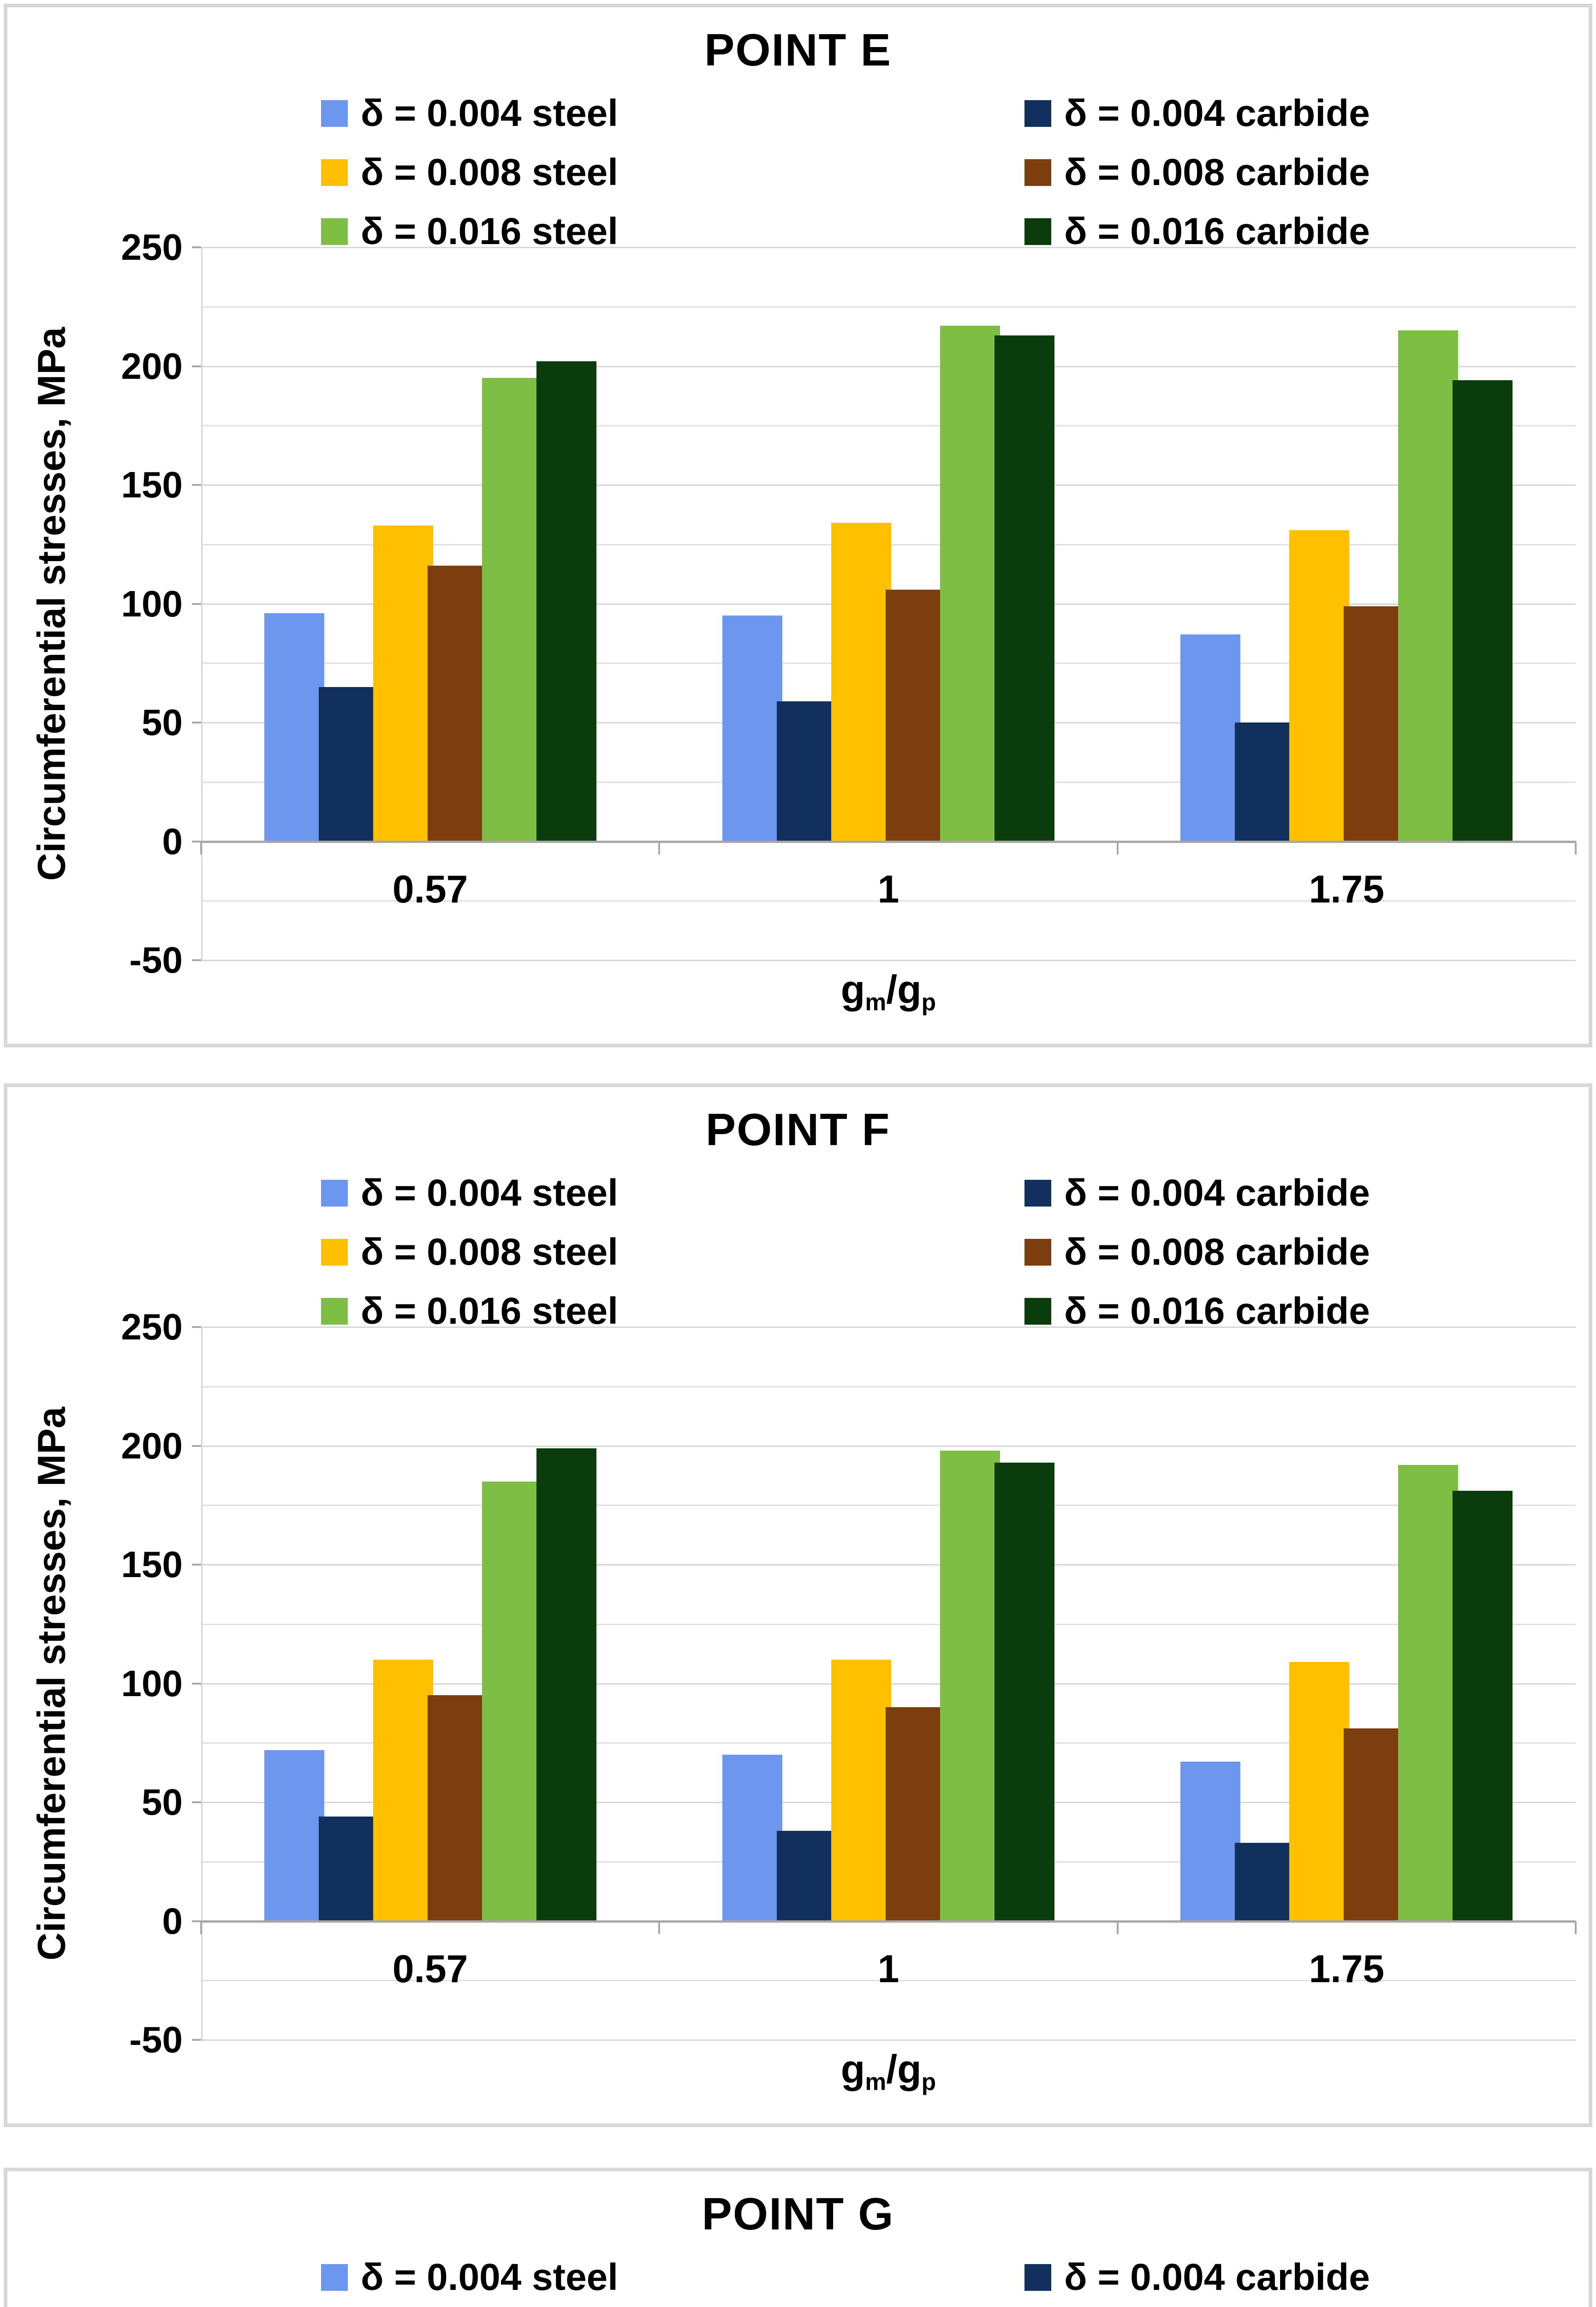 The image size is (1596, 2307). I want to click on y-axis-line, so click(201, 1683).